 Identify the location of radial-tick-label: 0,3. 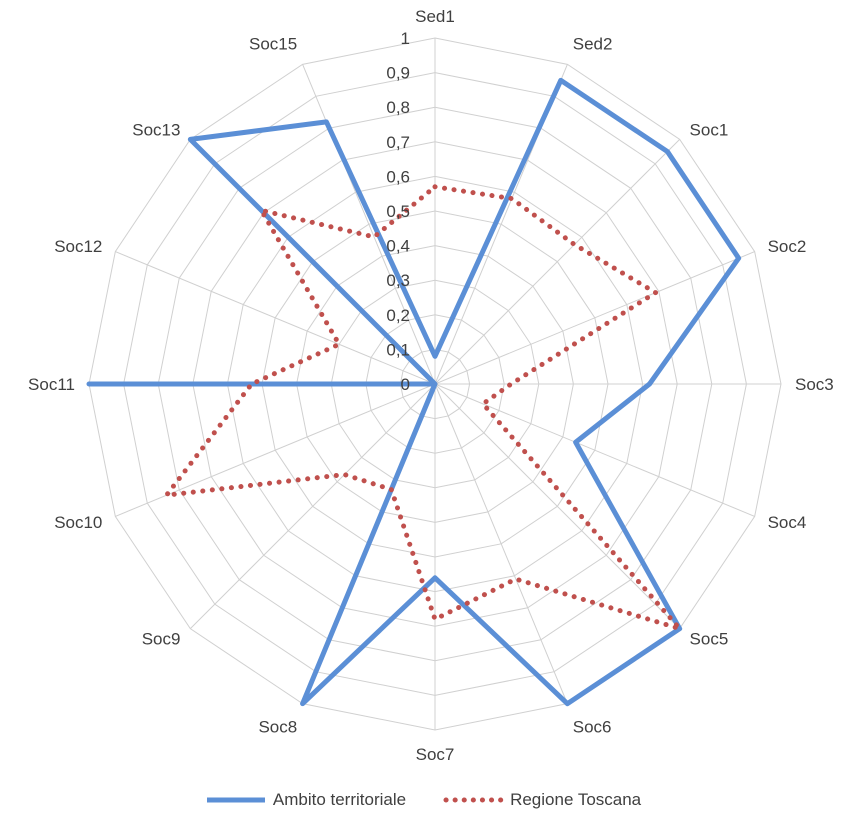
(398, 280).